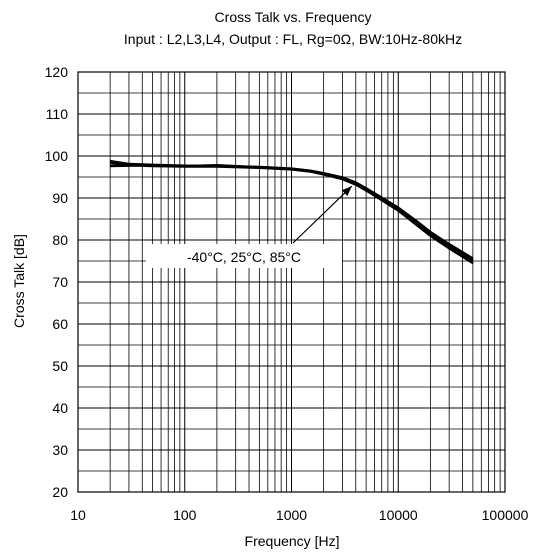 The image size is (542, 554). Describe the element at coordinates (60, 324) in the screenshot. I see `y-tick-label: 60` at that location.